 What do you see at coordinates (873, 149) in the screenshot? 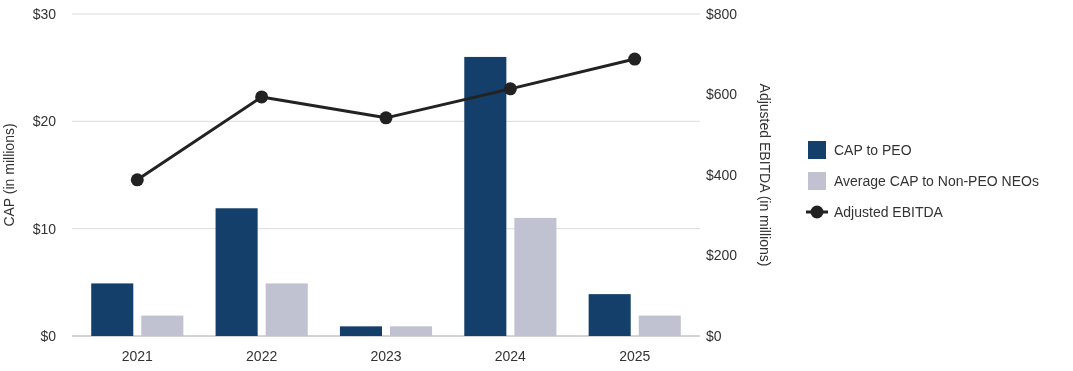
I see `legend-label: CAP to PEO` at bounding box center [873, 149].